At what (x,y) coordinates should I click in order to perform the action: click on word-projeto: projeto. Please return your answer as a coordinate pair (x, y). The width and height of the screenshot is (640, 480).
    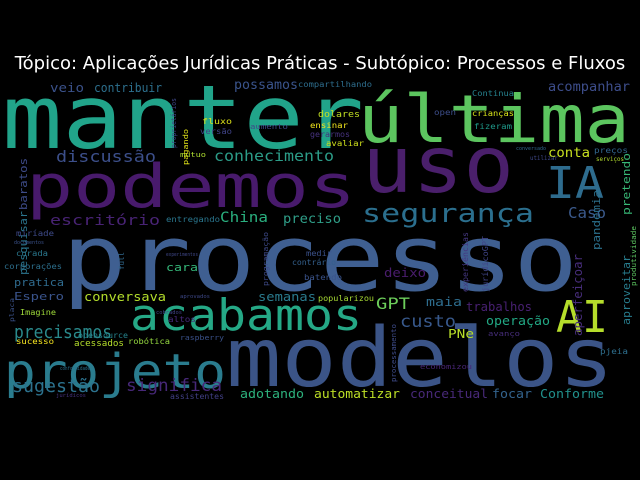
    Looking at the image, I should click on (115, 372).